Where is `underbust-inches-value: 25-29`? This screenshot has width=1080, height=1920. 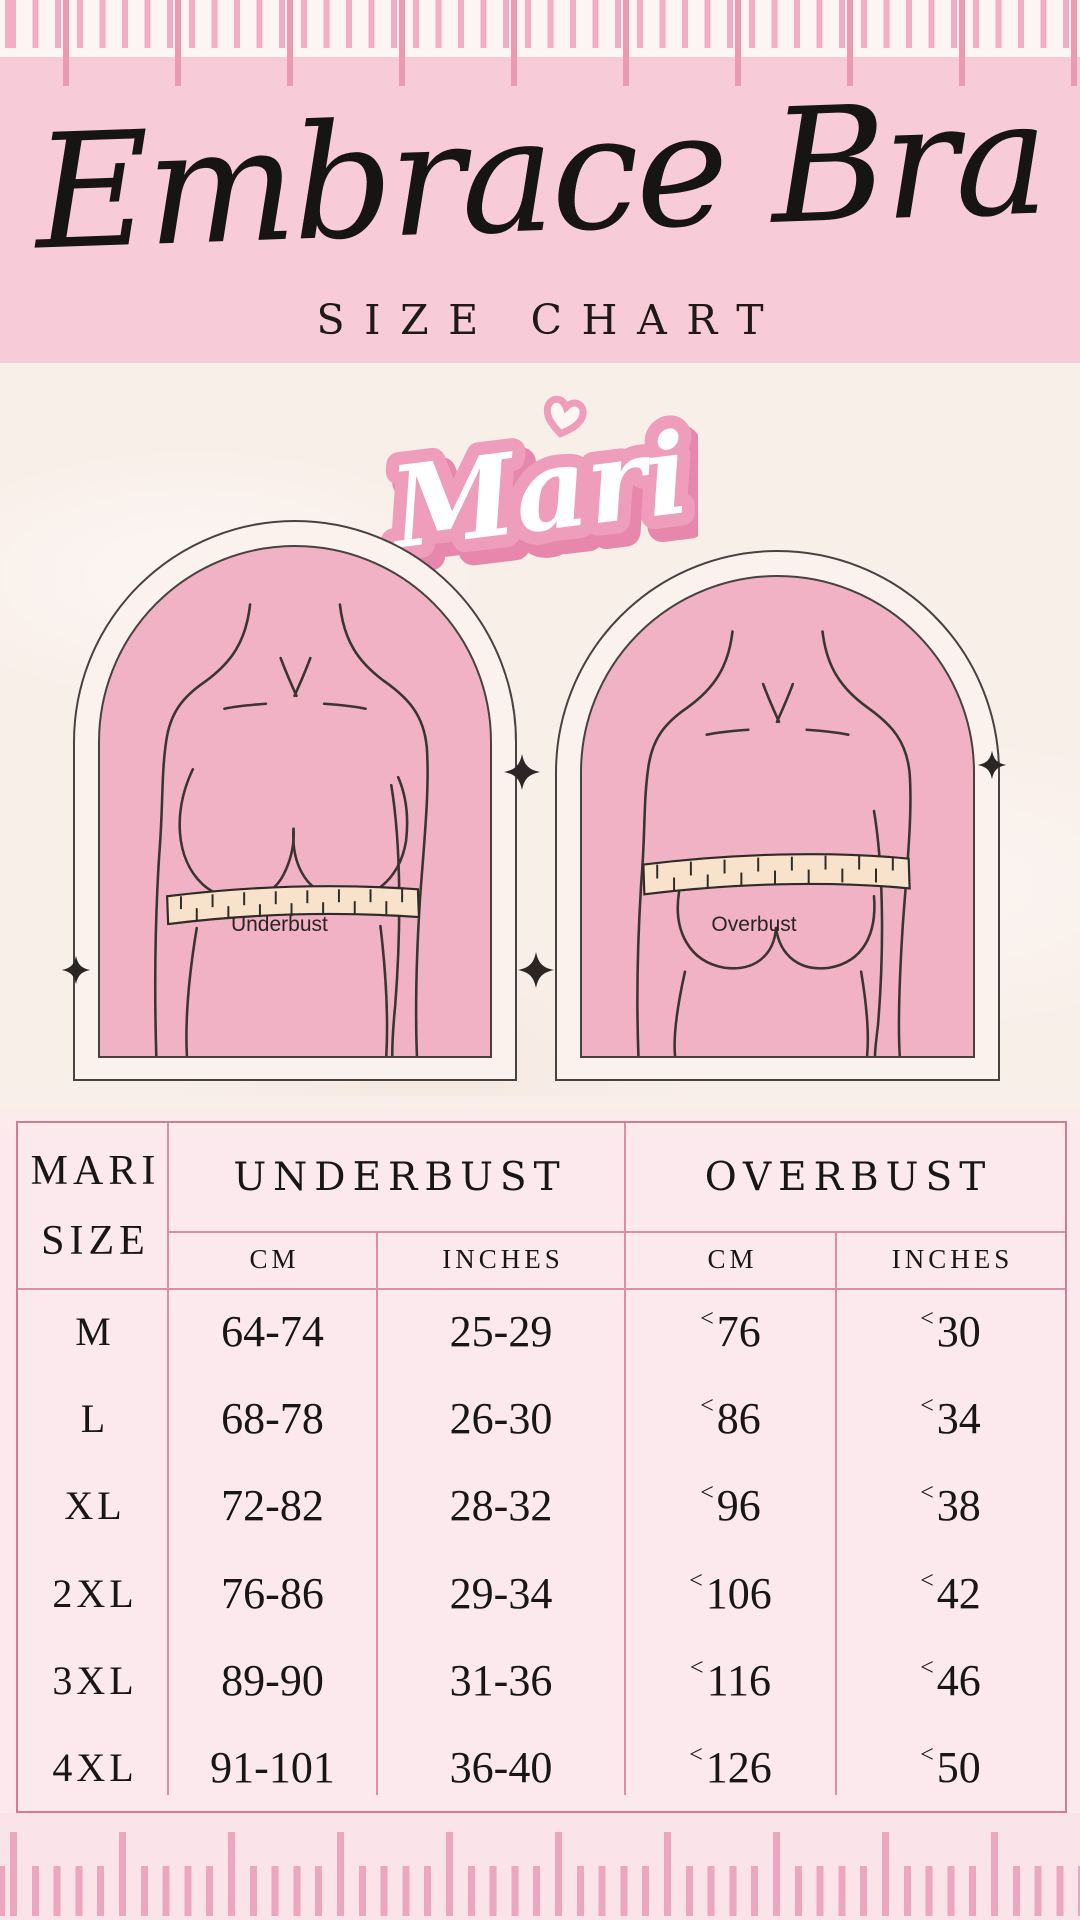
underbust-inches-value: 25-29 is located at coordinates (501, 1332).